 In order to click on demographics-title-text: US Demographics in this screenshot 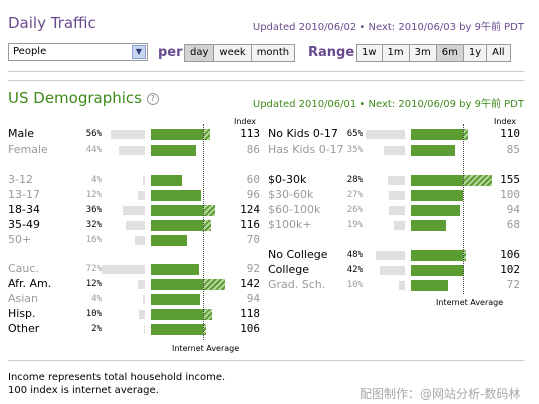, I will do `click(75, 98)`.